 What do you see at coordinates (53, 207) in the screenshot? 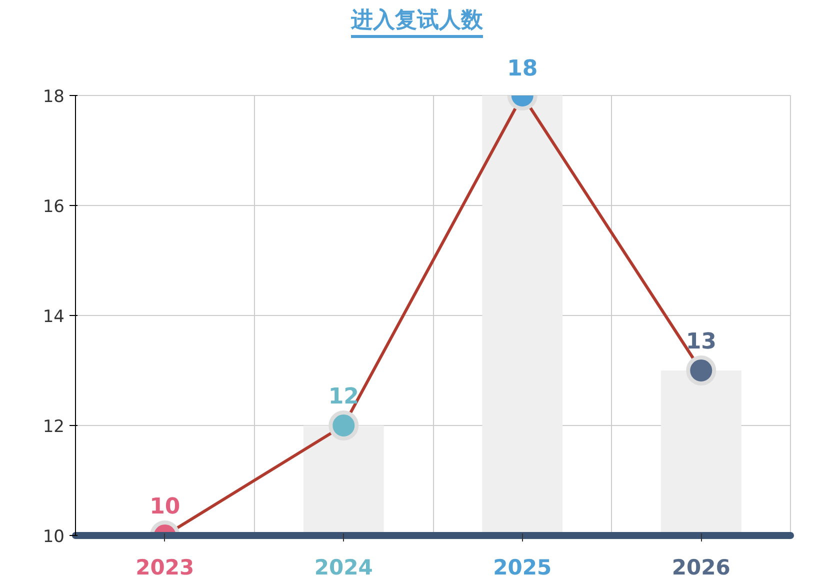
I see `y-tick-label: 16` at bounding box center [53, 207].